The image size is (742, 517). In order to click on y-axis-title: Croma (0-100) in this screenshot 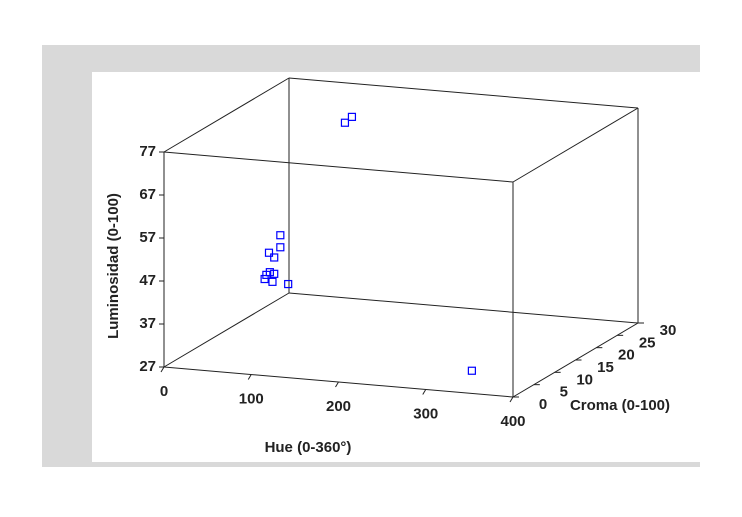, I will do `click(620, 405)`.